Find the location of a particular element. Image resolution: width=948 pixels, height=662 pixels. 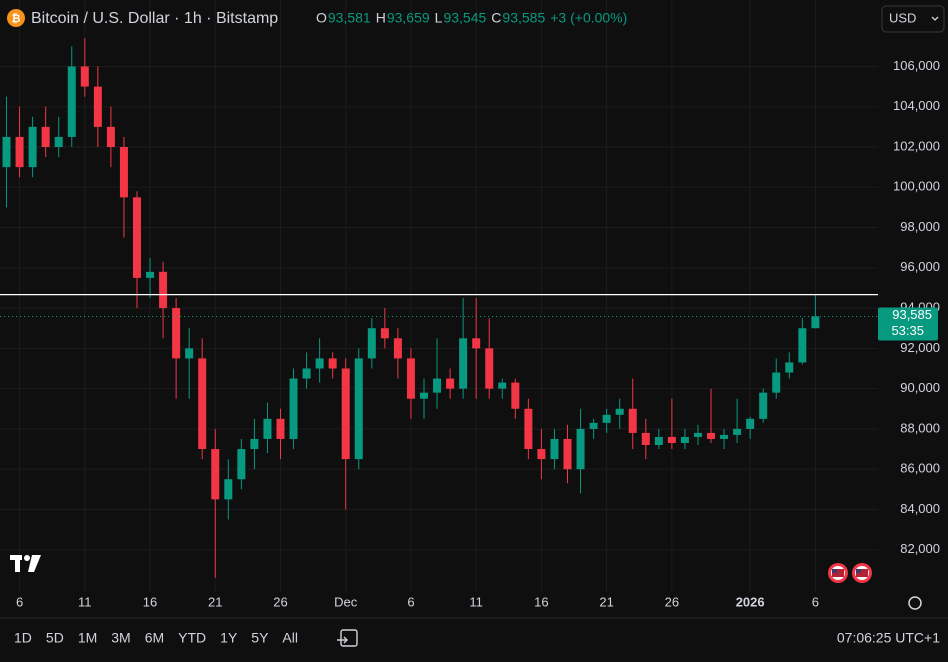

y-tick-label: 98,000 is located at coordinates (920, 226).